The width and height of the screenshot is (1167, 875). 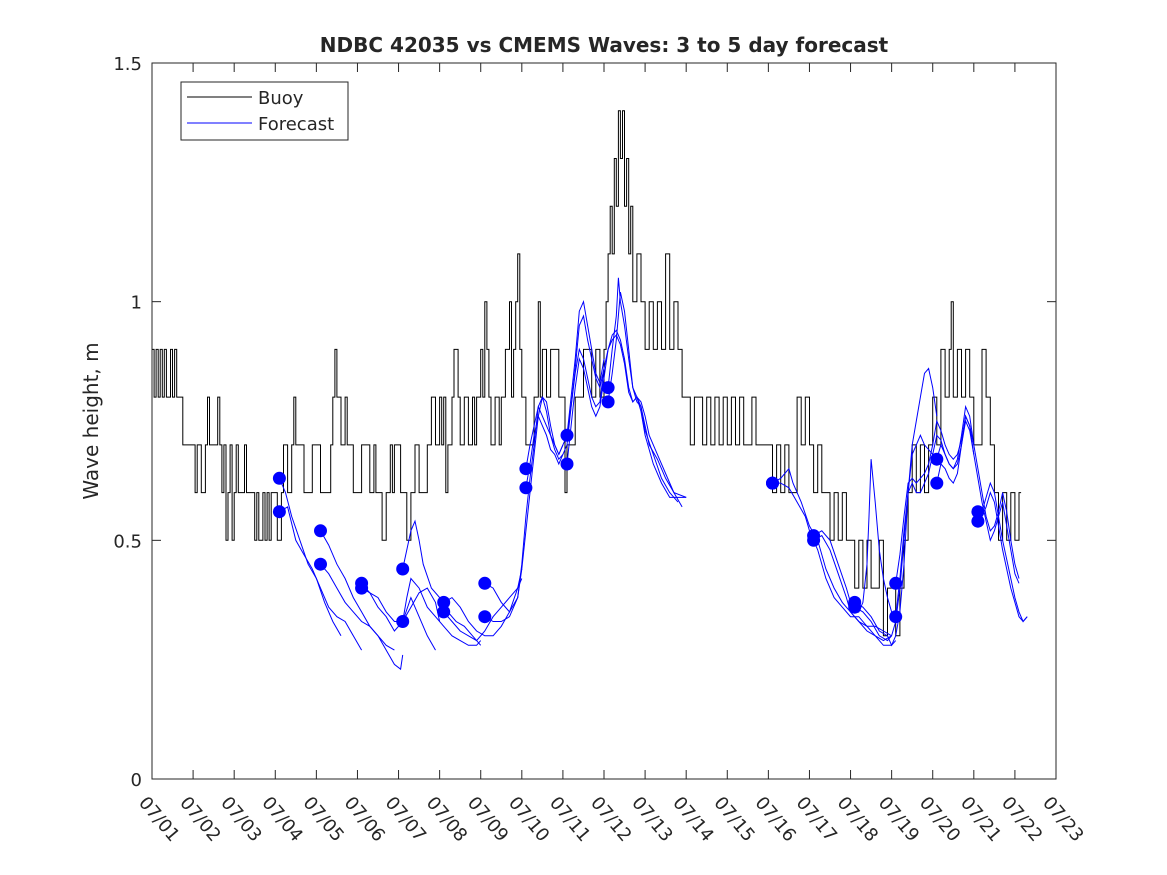 I want to click on y-tick-label: 0.5, so click(x=127, y=541).